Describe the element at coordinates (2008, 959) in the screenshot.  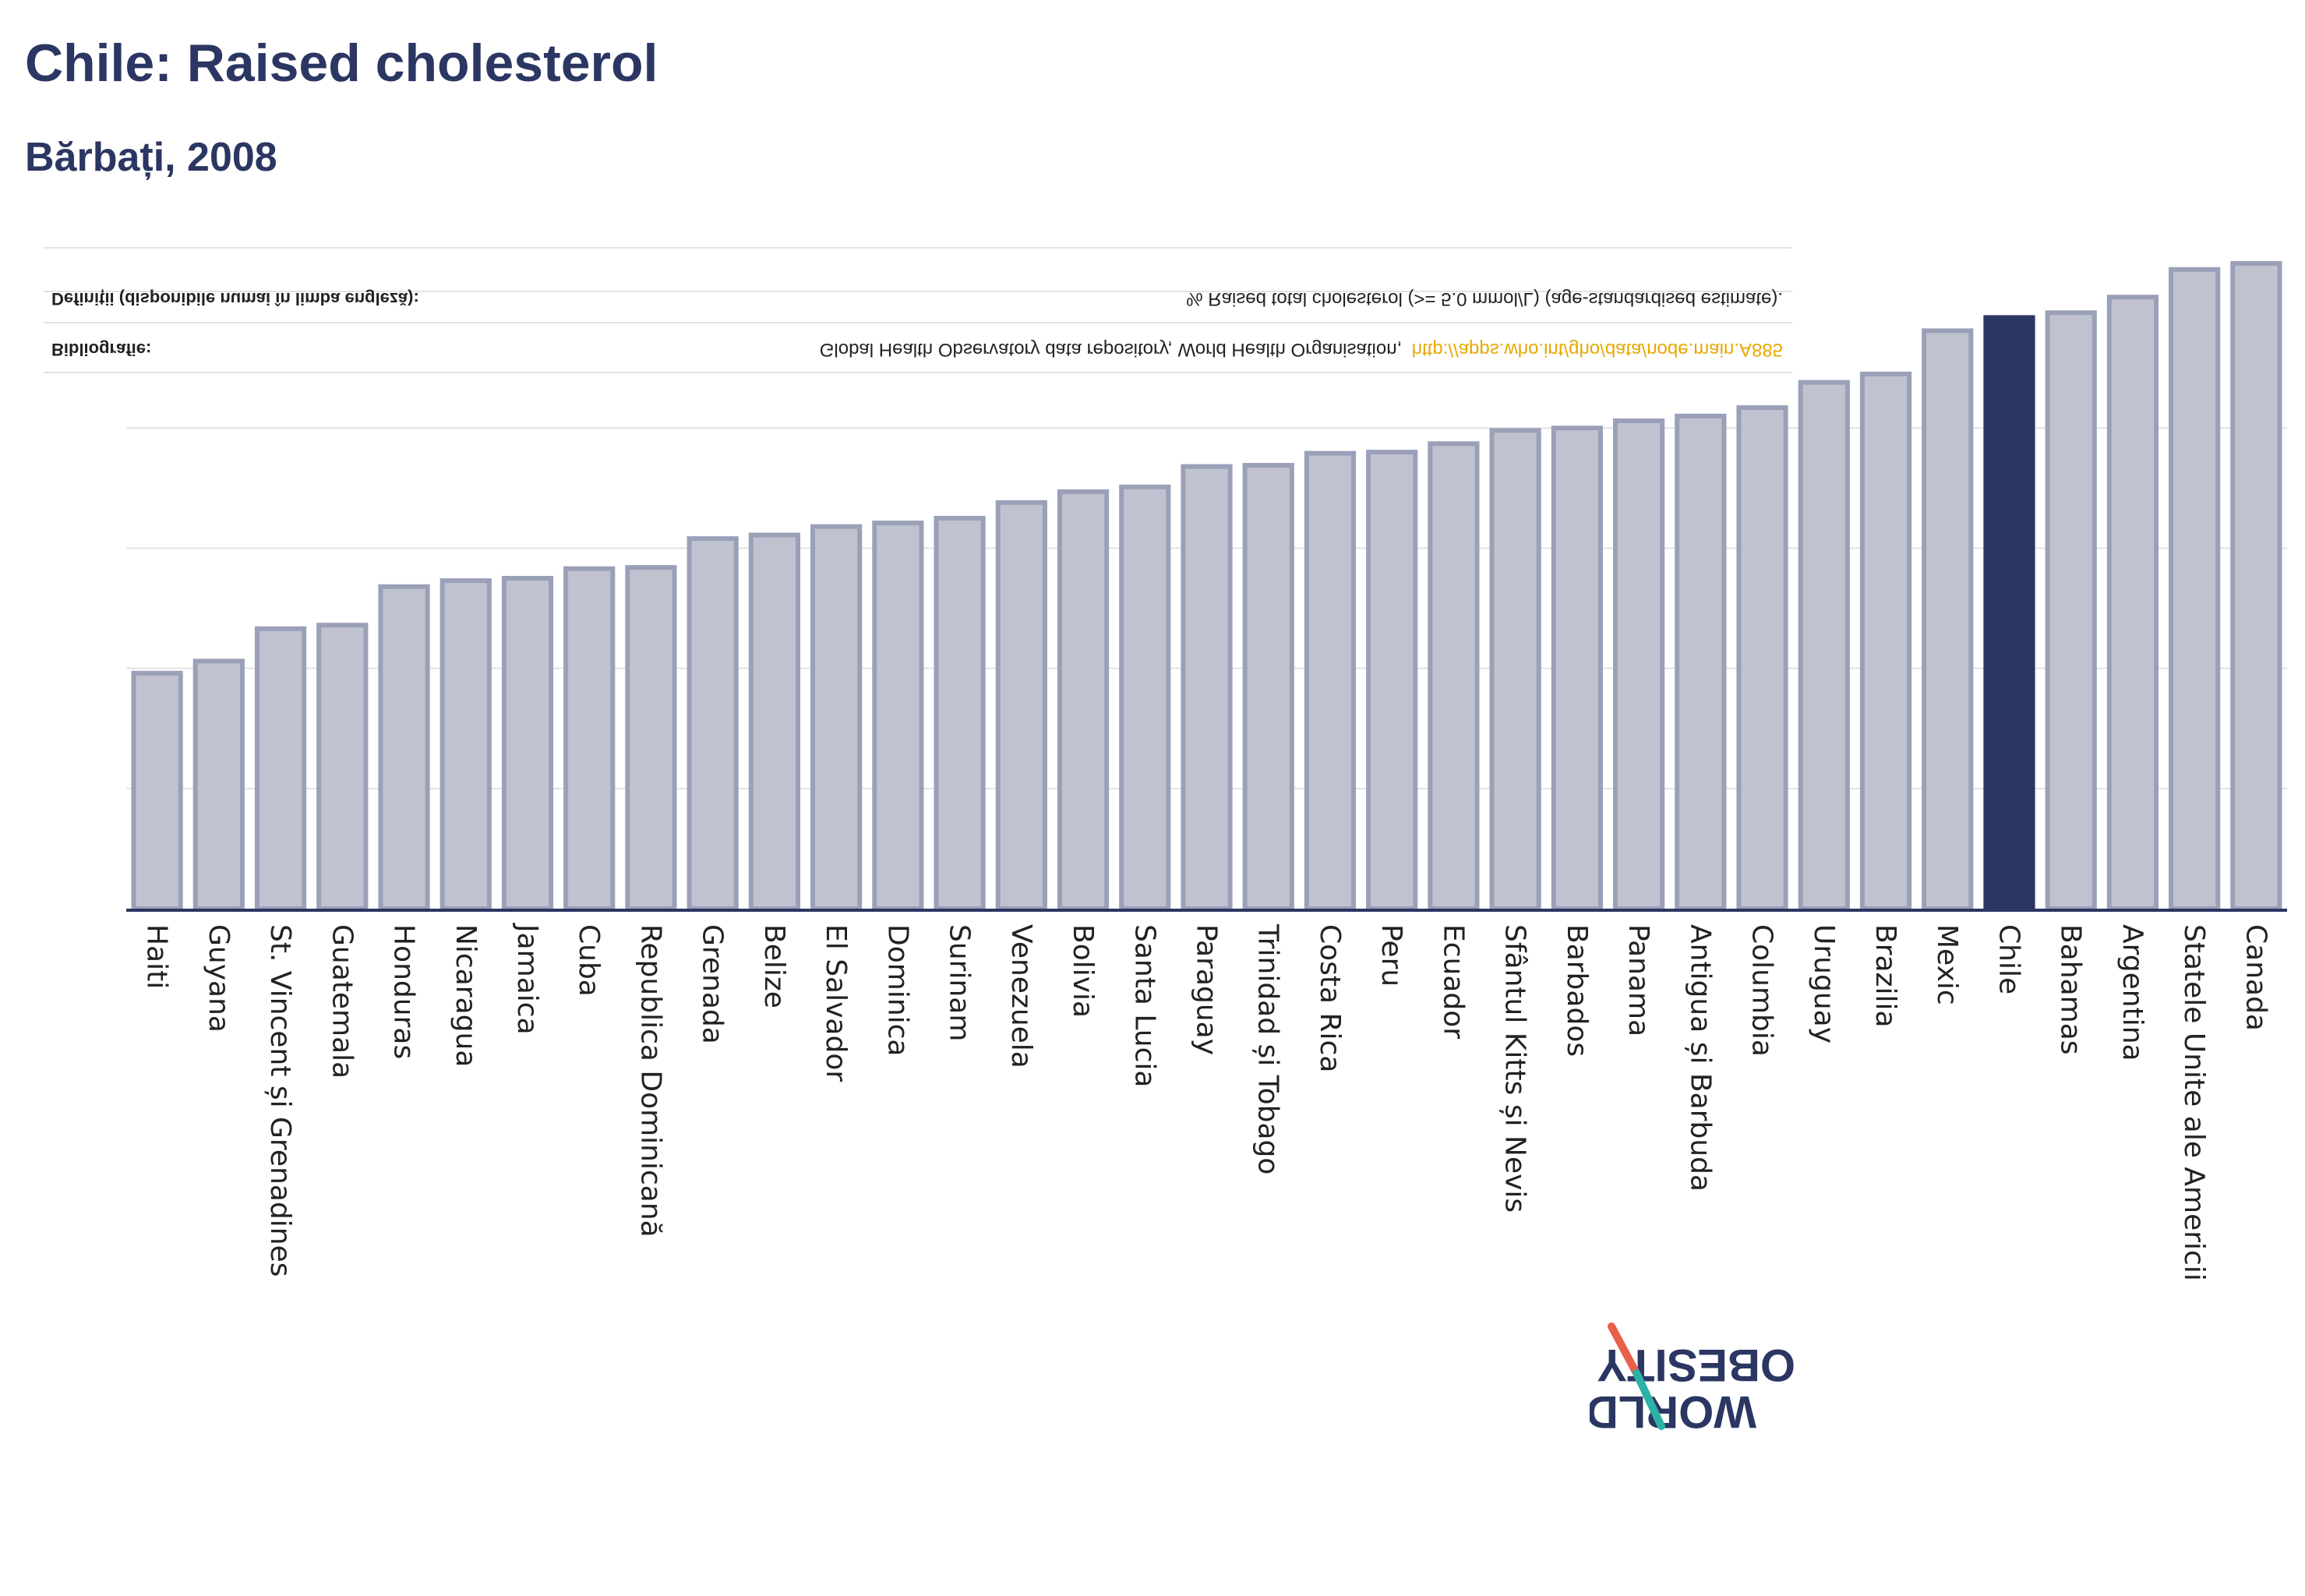
I see `x-tick-label: Chile` at that location.